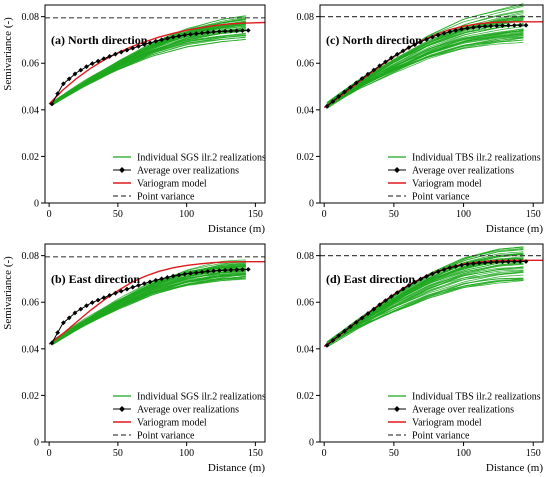  I want to click on legend-label: Individual SGS ilr.2 realizations, so click(201, 158).